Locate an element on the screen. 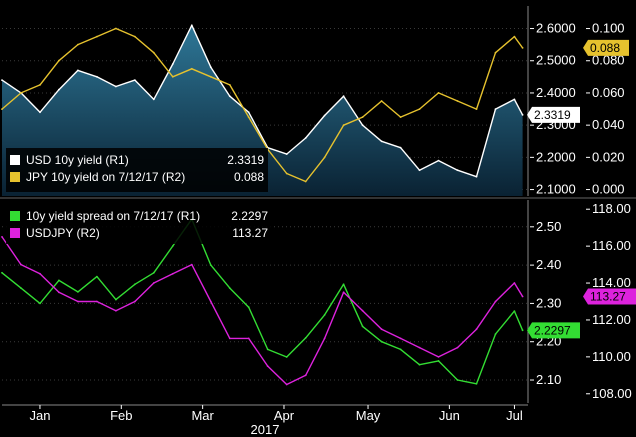  x-tick-label: Jul is located at coordinates (514, 415).